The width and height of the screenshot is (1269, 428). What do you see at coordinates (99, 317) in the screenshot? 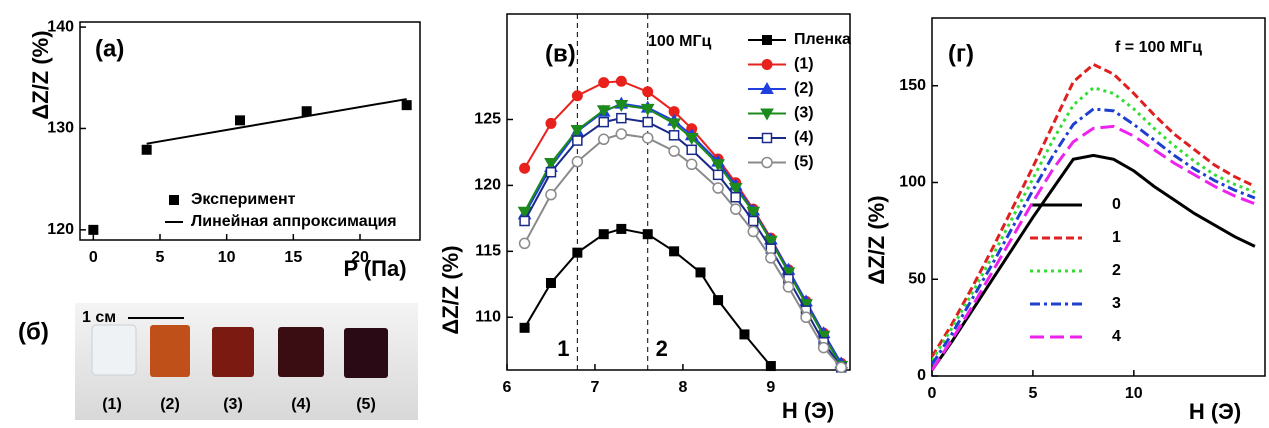
I see `scale-label: 1 см` at bounding box center [99, 317].